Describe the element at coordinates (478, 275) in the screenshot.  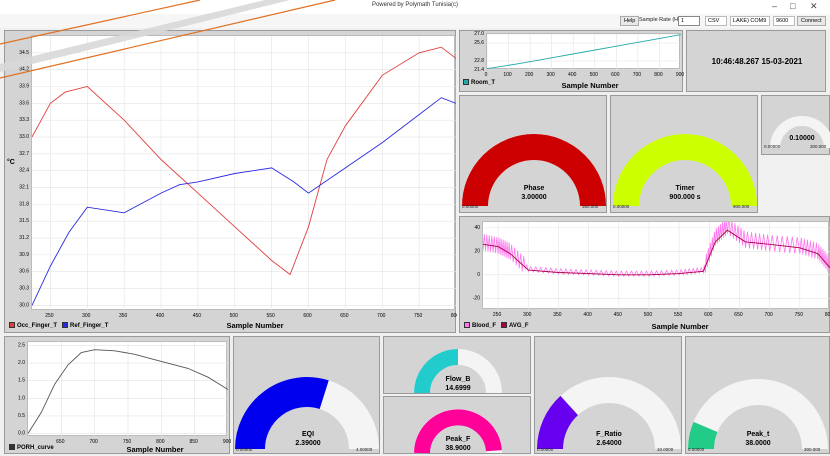
I see `y-tick-label: 0` at that location.